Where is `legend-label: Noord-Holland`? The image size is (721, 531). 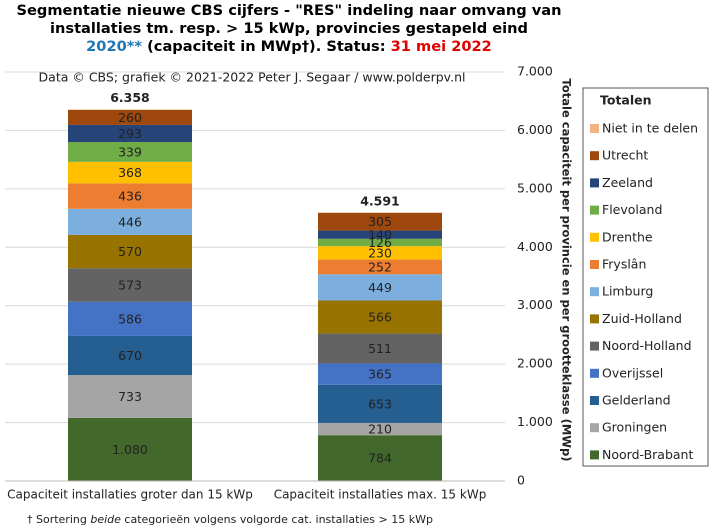
legend-label: Noord-Holland is located at coordinates (647, 345).